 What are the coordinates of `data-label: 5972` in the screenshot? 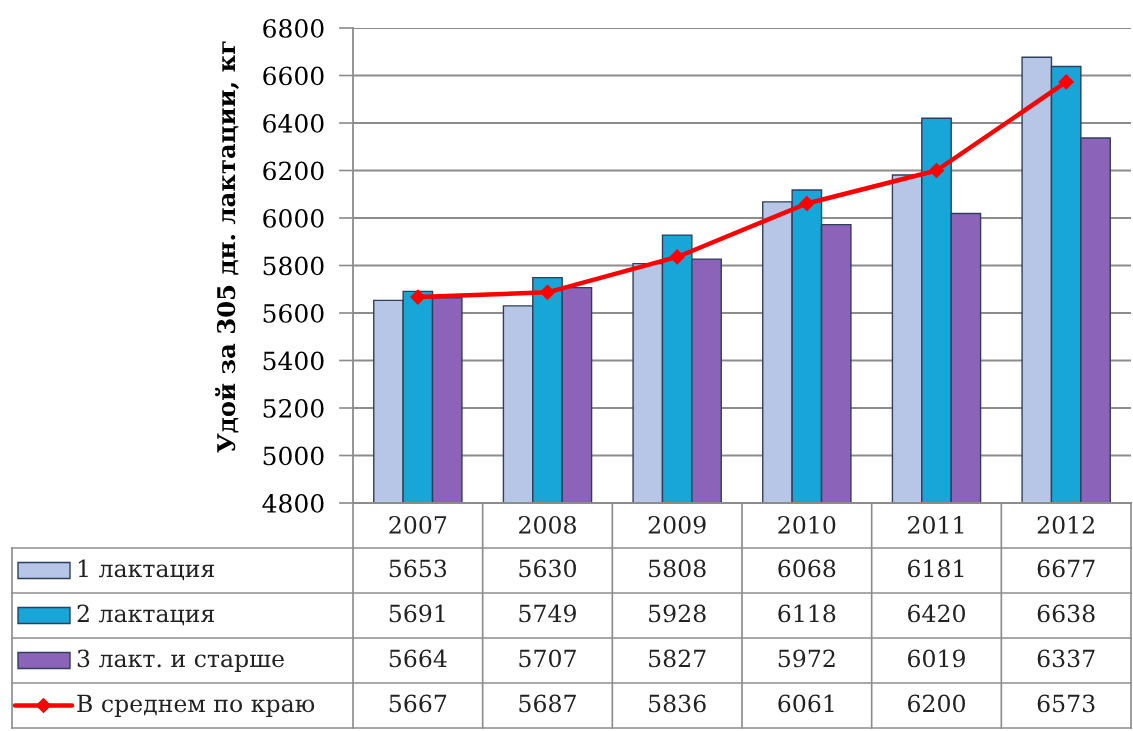 It's located at (806, 658).